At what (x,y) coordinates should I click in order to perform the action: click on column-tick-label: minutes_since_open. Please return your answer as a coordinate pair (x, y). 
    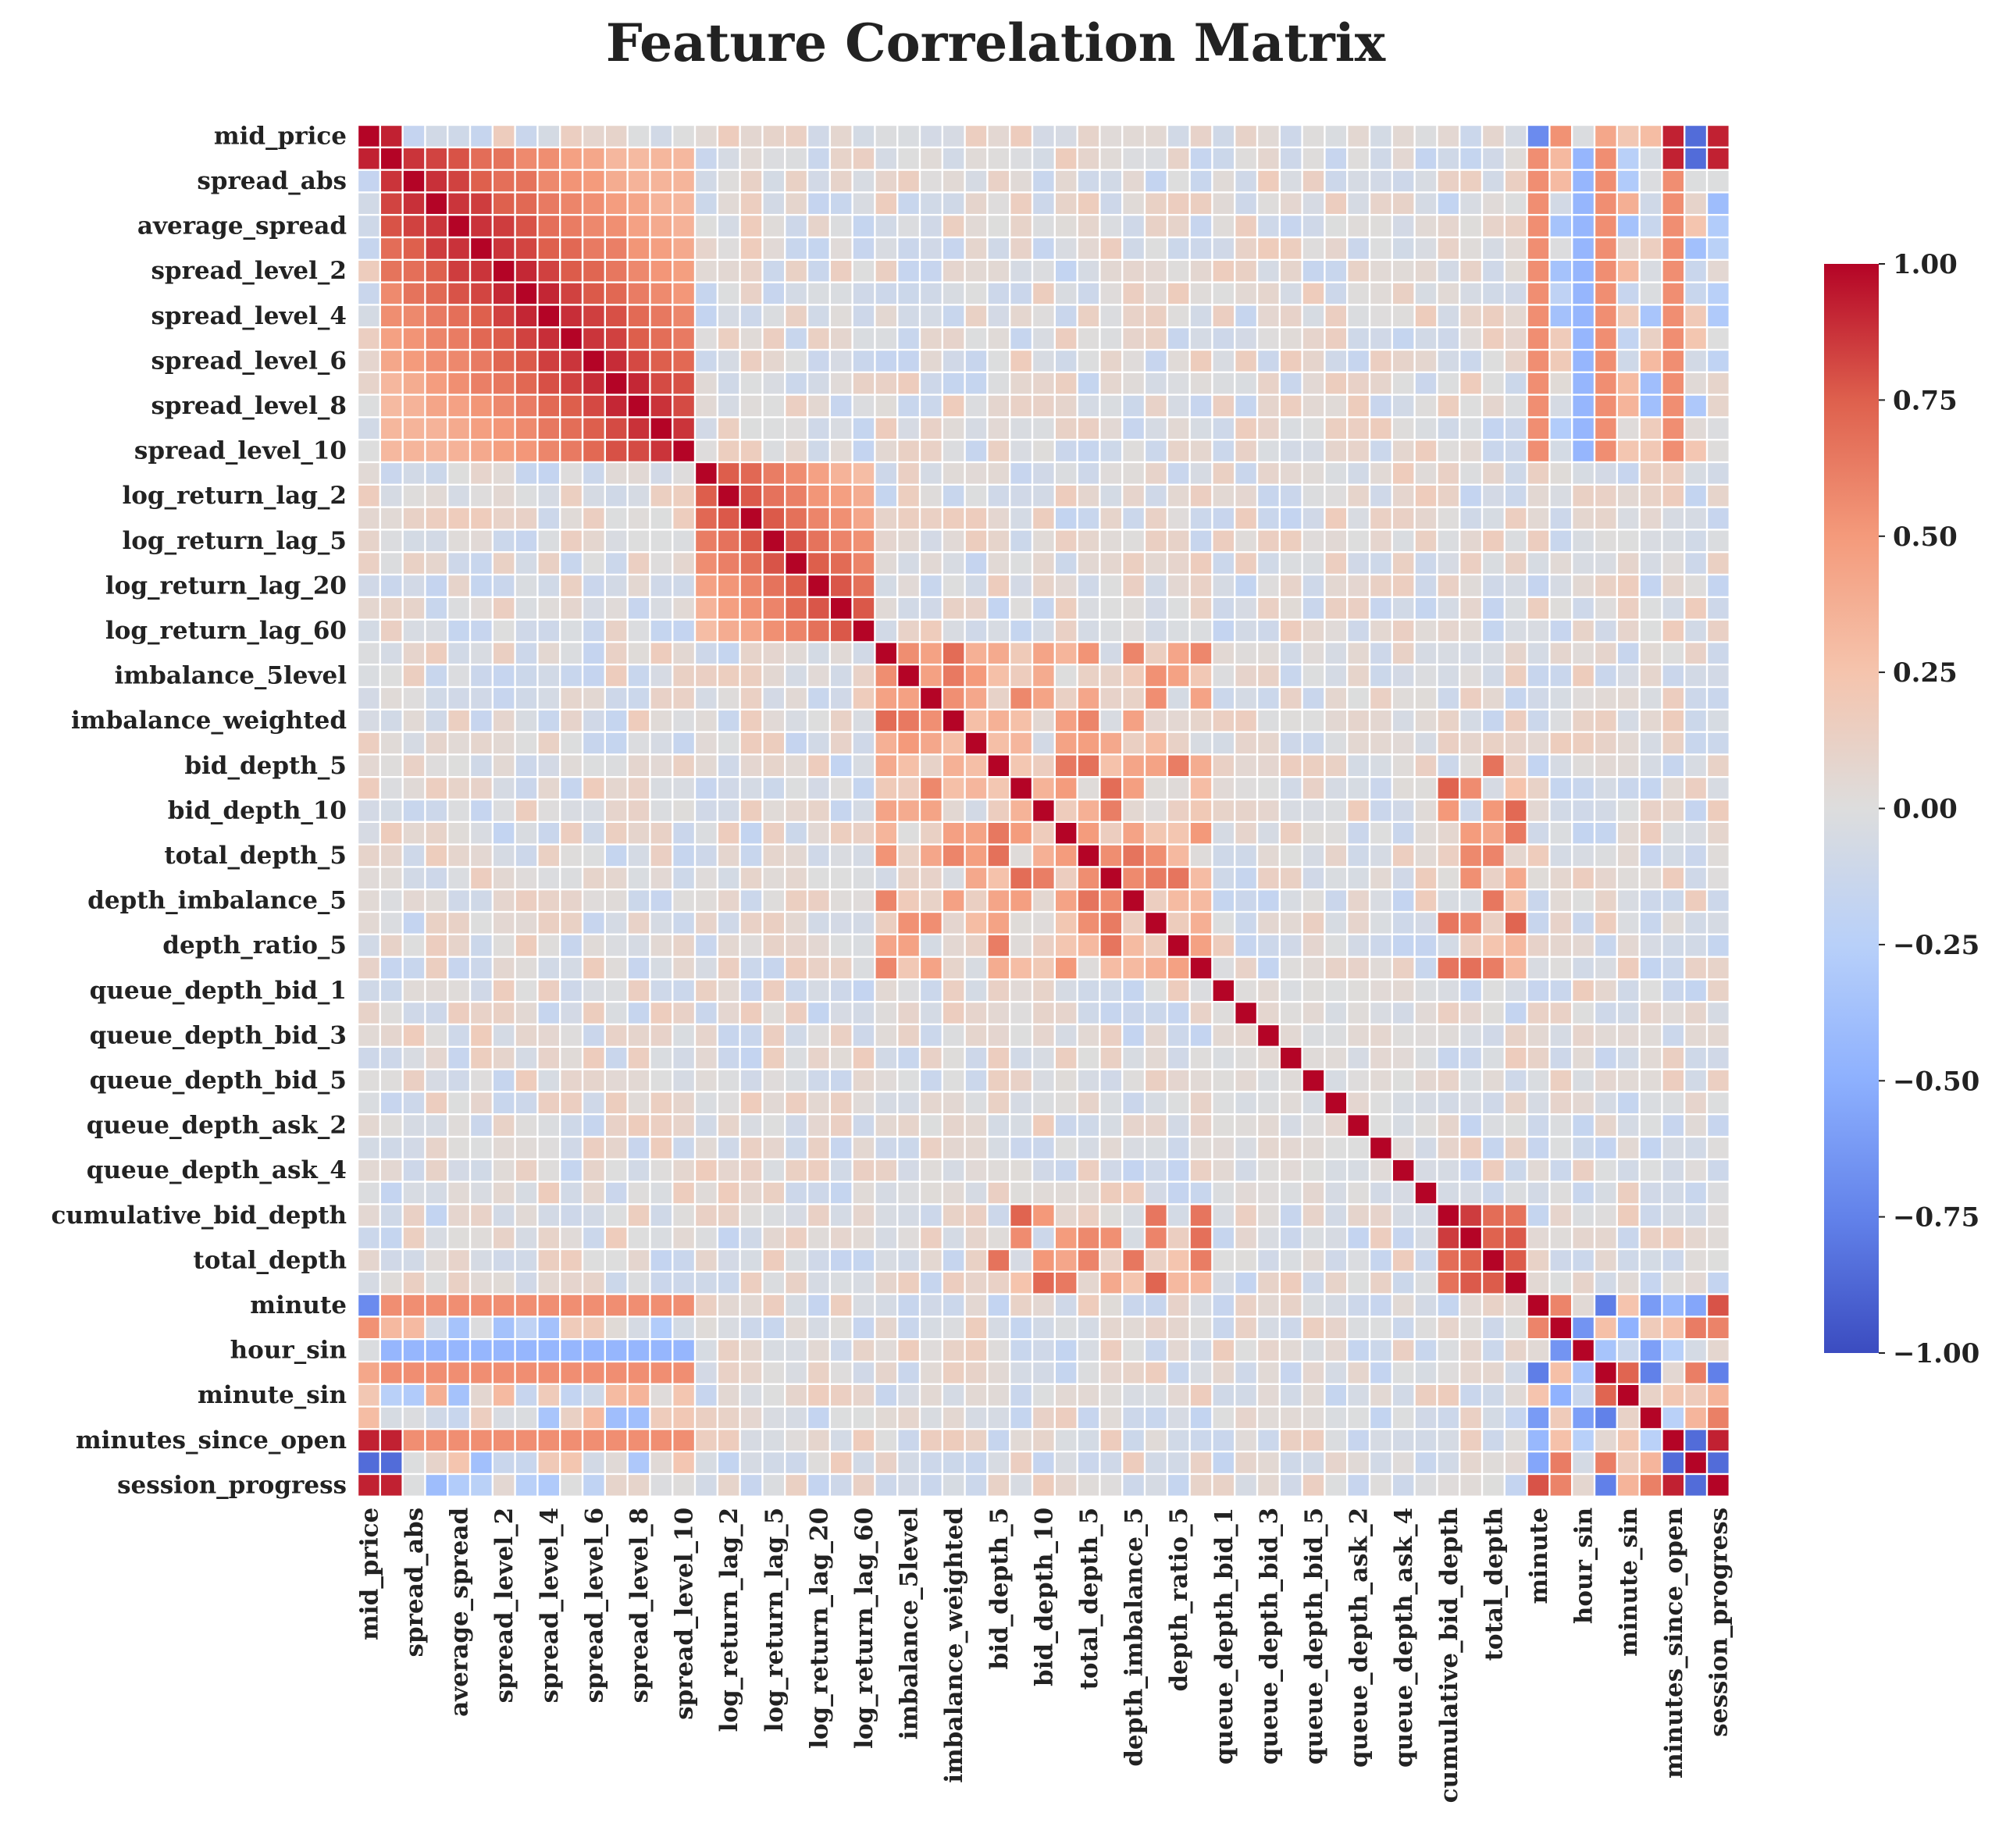
    Looking at the image, I should click on (1674, 1644).